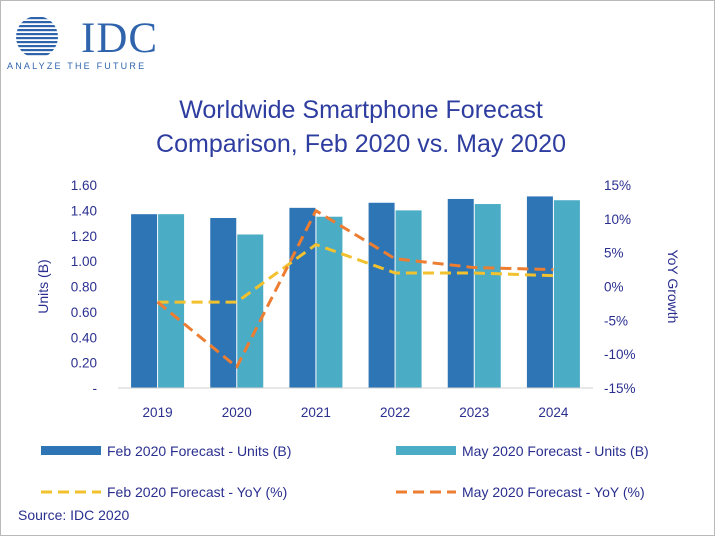 Image resolution: width=715 pixels, height=536 pixels. I want to click on y2-tick-label: -5%, so click(616, 320).